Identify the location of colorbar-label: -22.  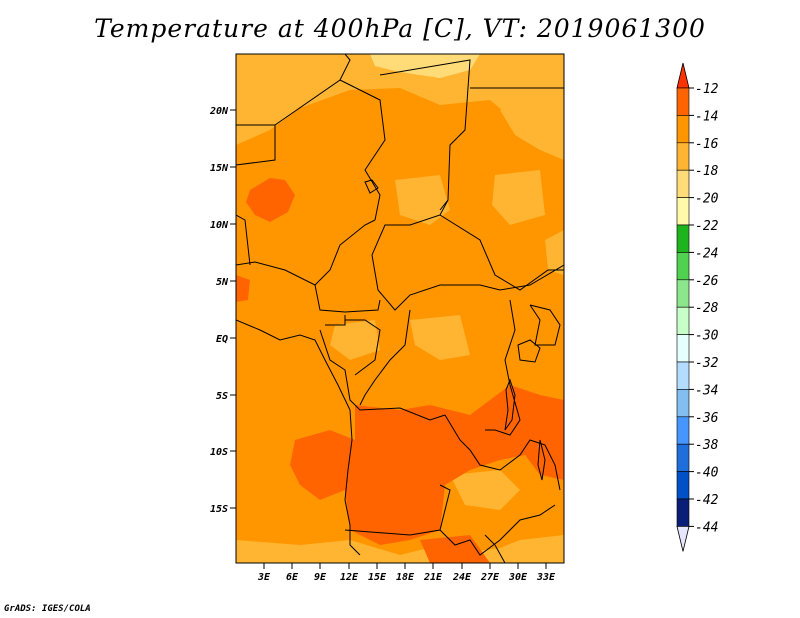
(707, 226).